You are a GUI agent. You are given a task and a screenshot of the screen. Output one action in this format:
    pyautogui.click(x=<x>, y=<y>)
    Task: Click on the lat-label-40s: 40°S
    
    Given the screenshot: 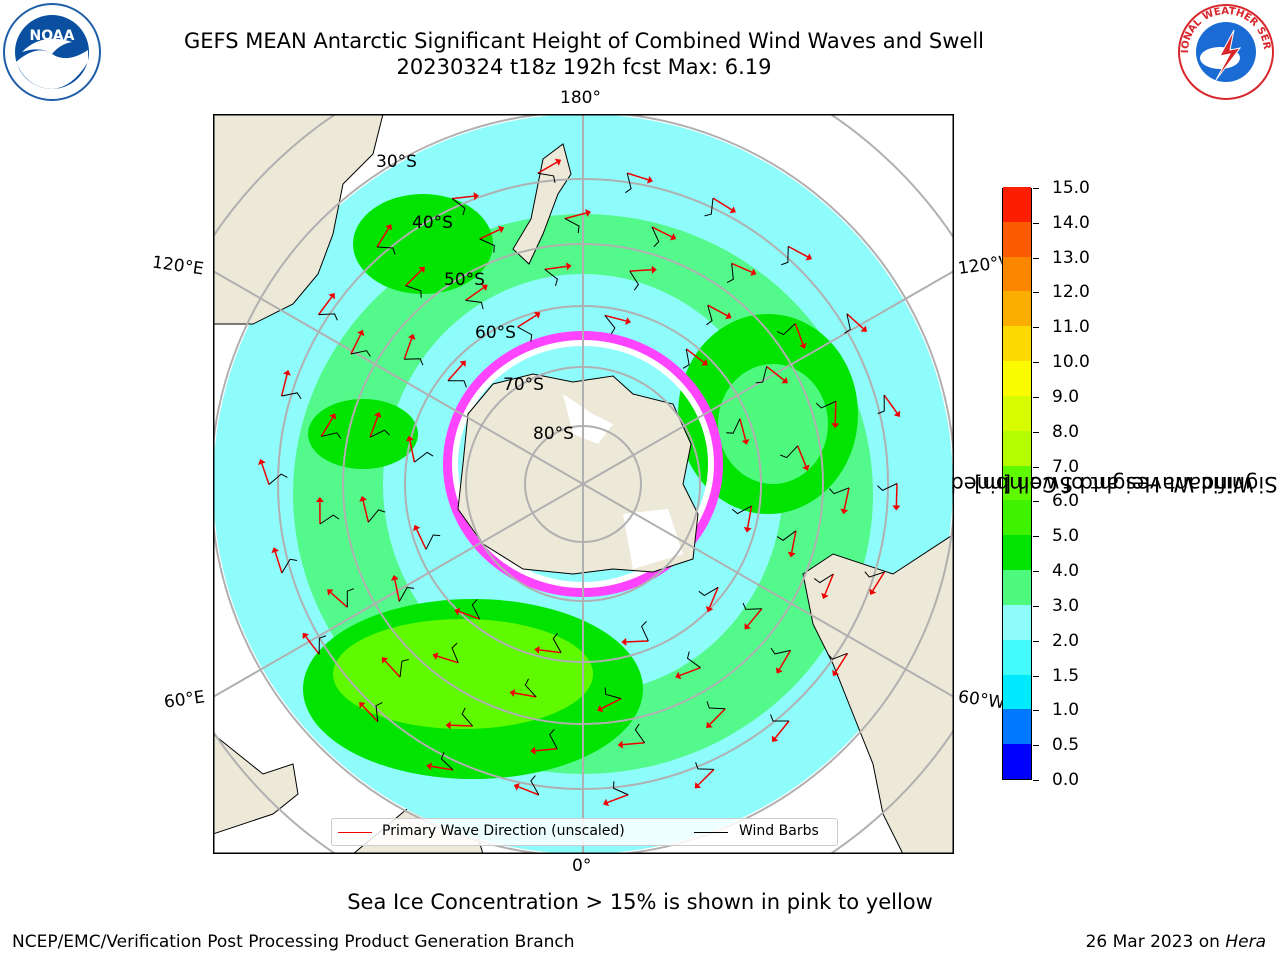 What is the action you would take?
    pyautogui.click(x=432, y=223)
    